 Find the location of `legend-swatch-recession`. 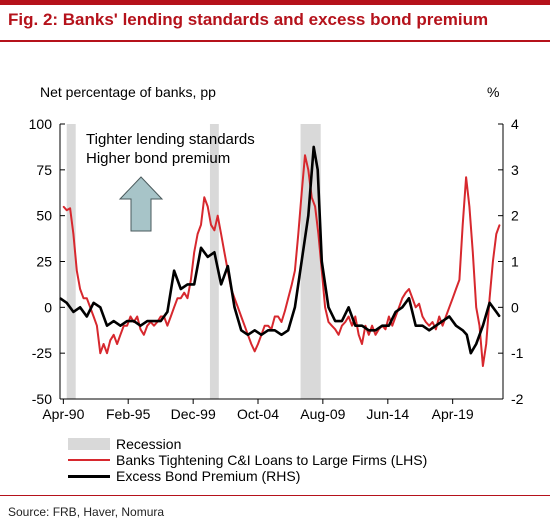

legend-swatch-recession is located at coordinates (89, 444).